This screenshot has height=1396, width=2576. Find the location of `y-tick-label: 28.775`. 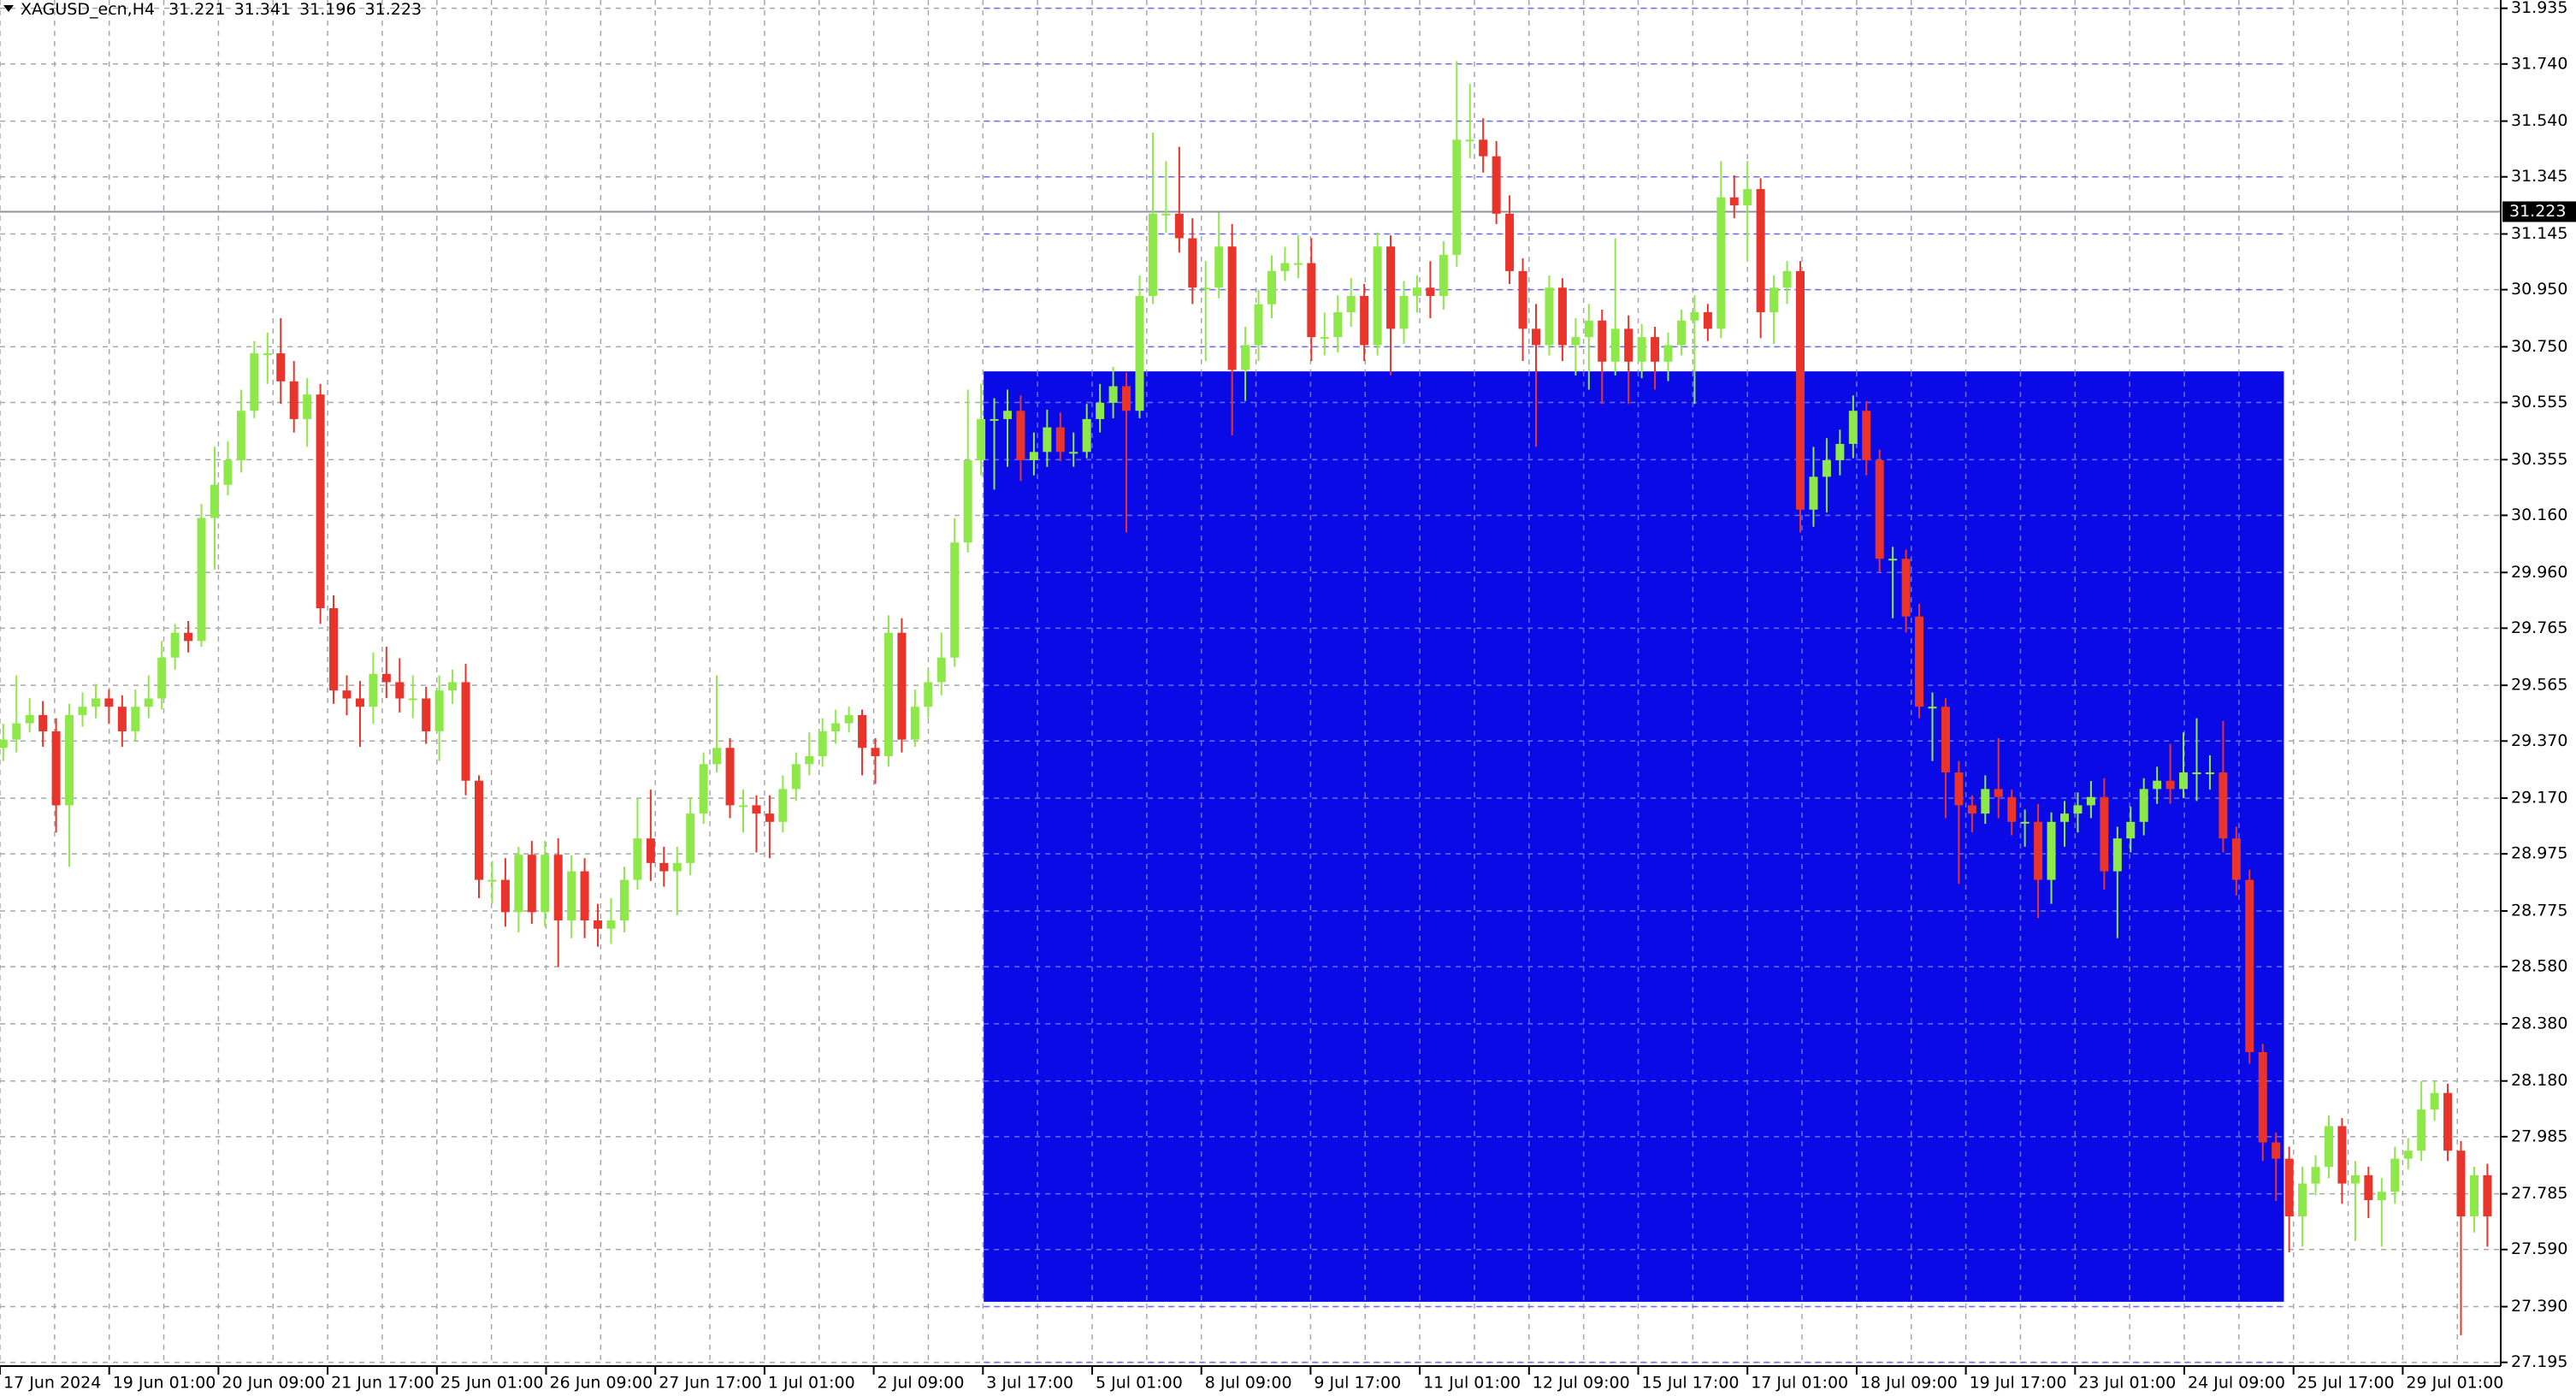

y-tick-label: 28.775 is located at coordinates (2539, 911).